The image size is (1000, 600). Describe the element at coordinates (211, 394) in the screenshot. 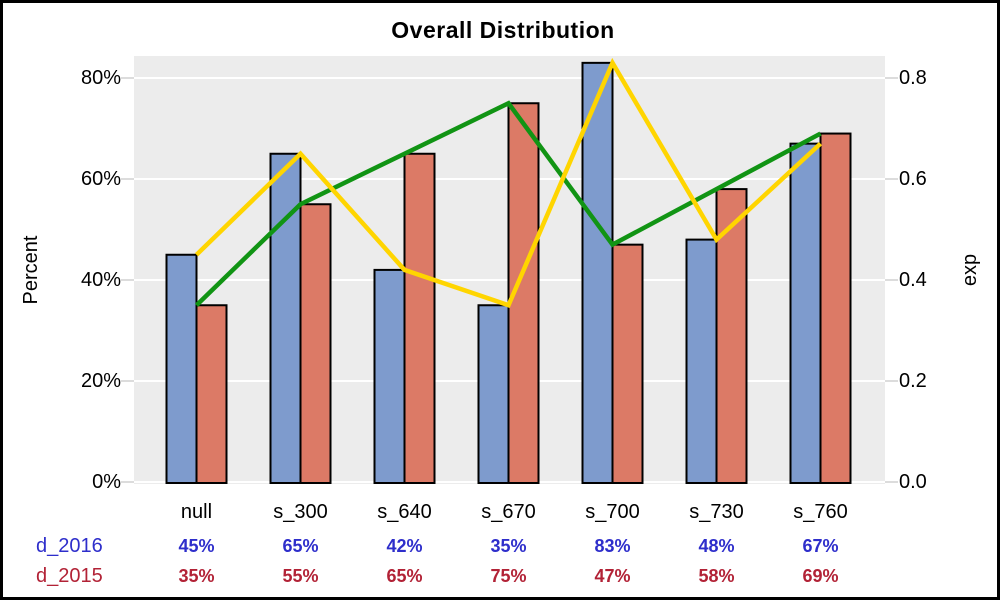

I see `bar-d_2015-null` at that location.